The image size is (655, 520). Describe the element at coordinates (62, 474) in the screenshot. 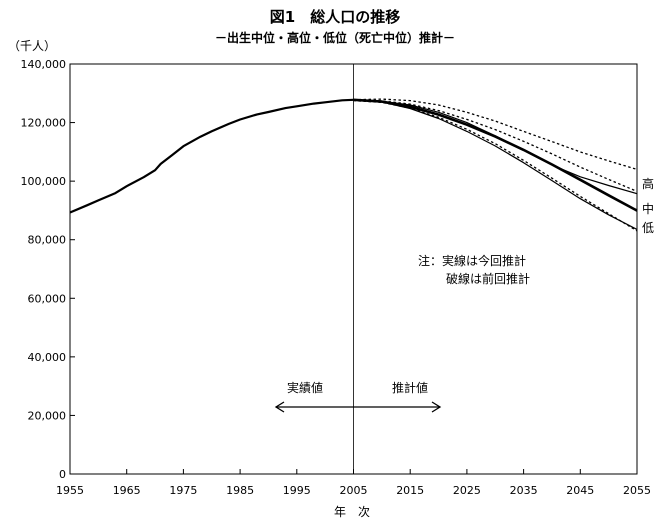

I see `y-tick-label: 0` at that location.